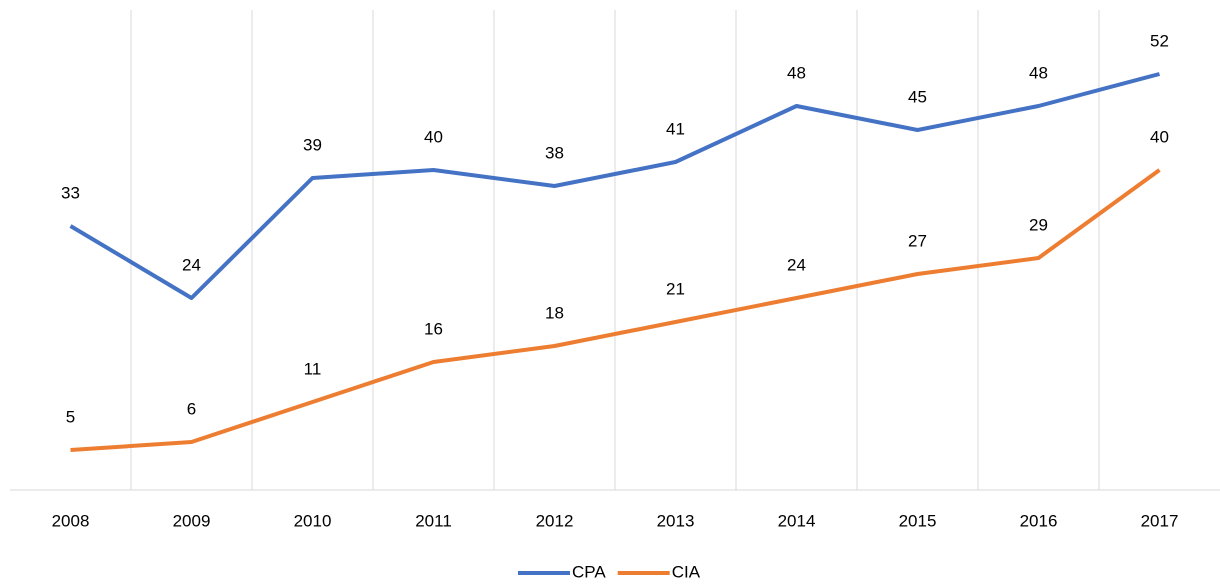  Describe the element at coordinates (918, 520) in the screenshot. I see `x-tick-label: 2015` at that location.